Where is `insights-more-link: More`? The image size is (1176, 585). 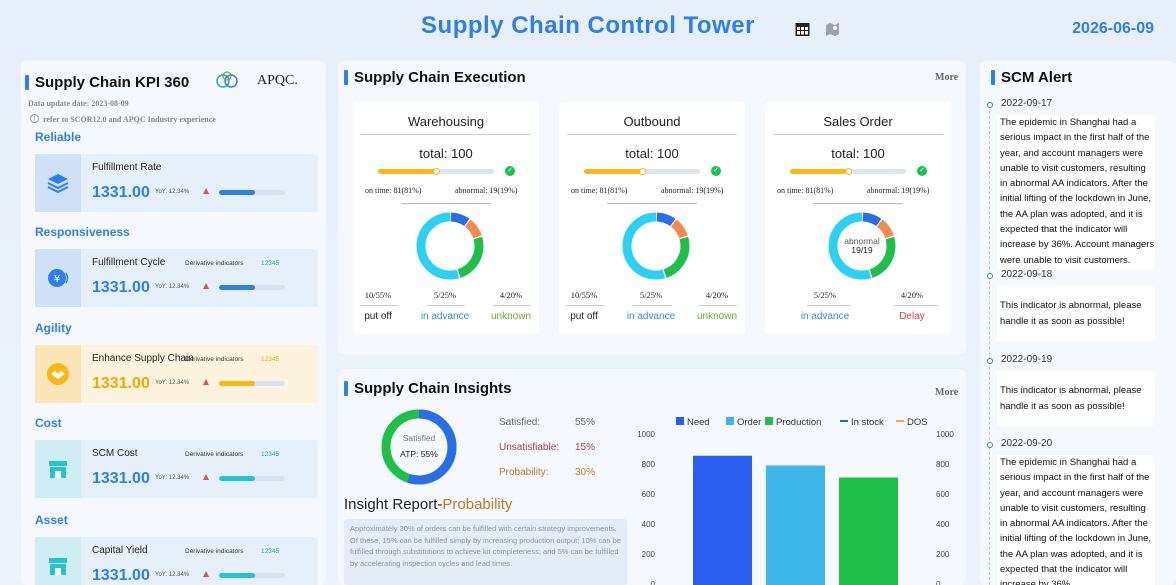 insights-more-link: More is located at coordinates (947, 392).